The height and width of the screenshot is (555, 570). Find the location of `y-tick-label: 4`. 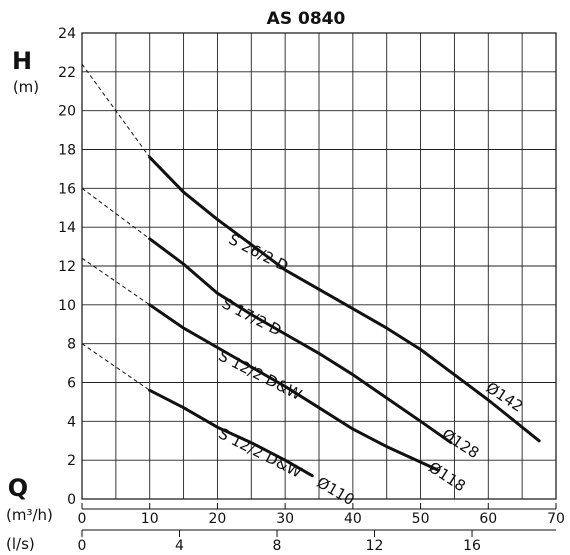

y-tick-label: 4 is located at coordinates (71, 422).